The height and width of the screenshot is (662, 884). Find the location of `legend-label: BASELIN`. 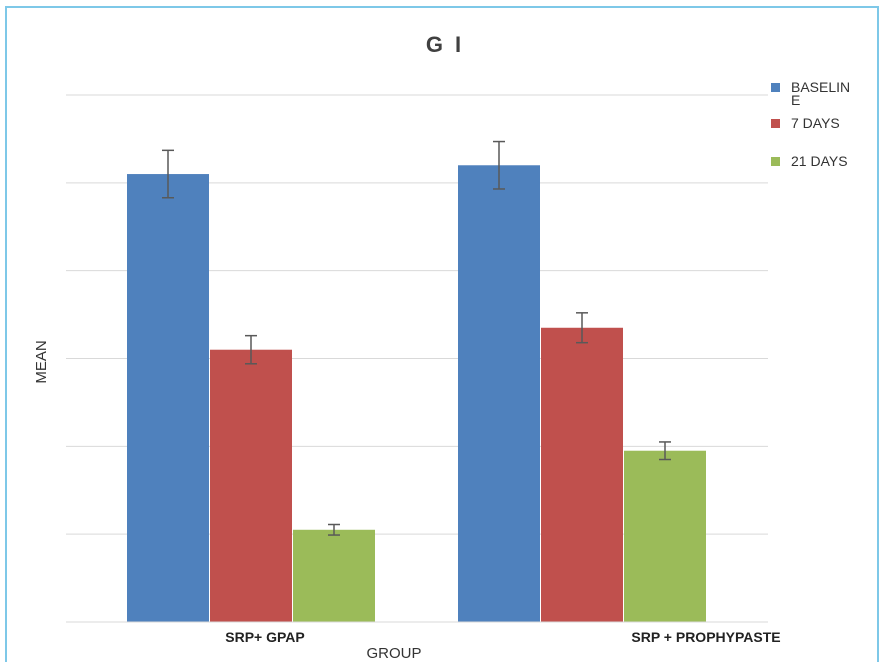

legend-label: BASELIN is located at coordinates (820, 87).